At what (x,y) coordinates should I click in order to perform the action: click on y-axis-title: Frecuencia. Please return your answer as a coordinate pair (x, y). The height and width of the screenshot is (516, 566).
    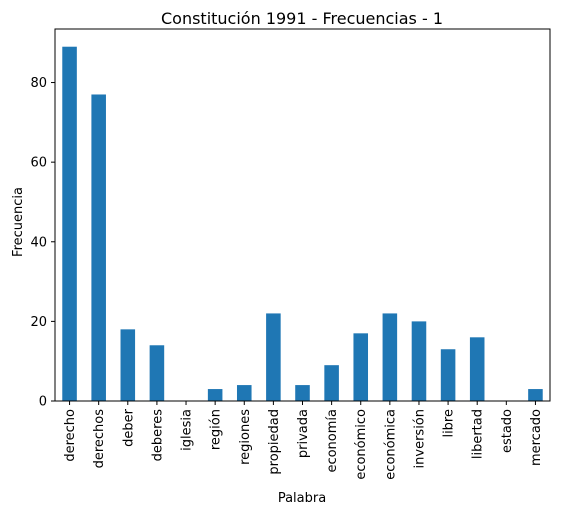
    Looking at the image, I should click on (18, 222).